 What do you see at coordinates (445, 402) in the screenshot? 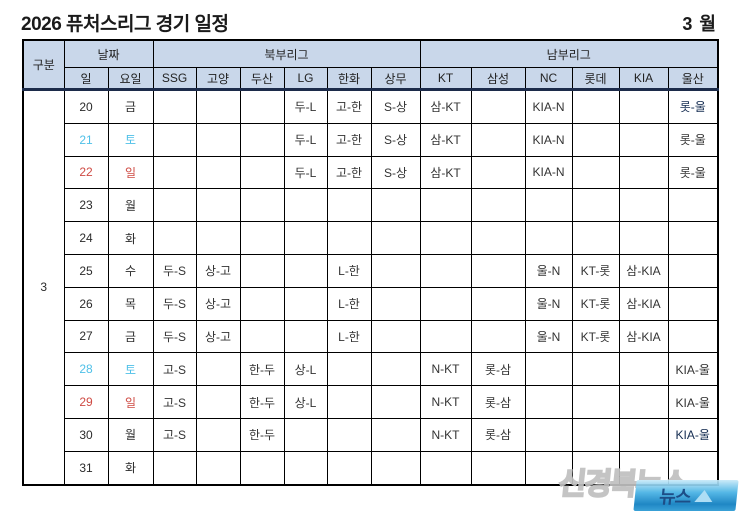
I see `game-matchup-cell: N-KT` at bounding box center [445, 402].